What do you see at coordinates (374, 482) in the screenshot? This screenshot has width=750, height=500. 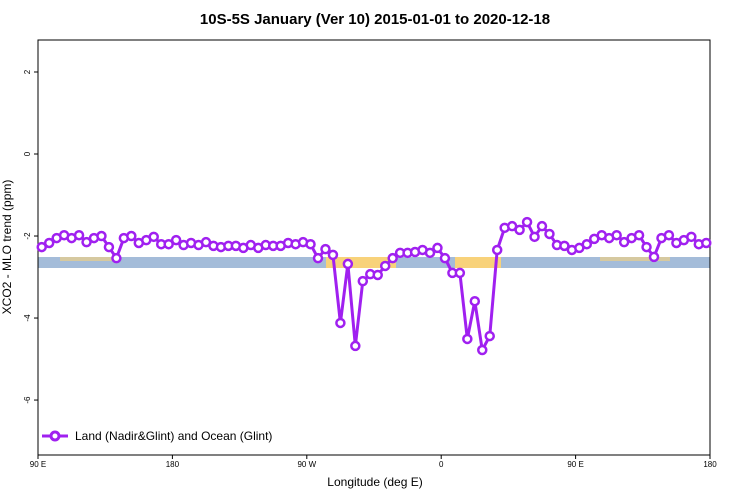 I see `x-axis-label: Longitude (deg E)` at bounding box center [374, 482].